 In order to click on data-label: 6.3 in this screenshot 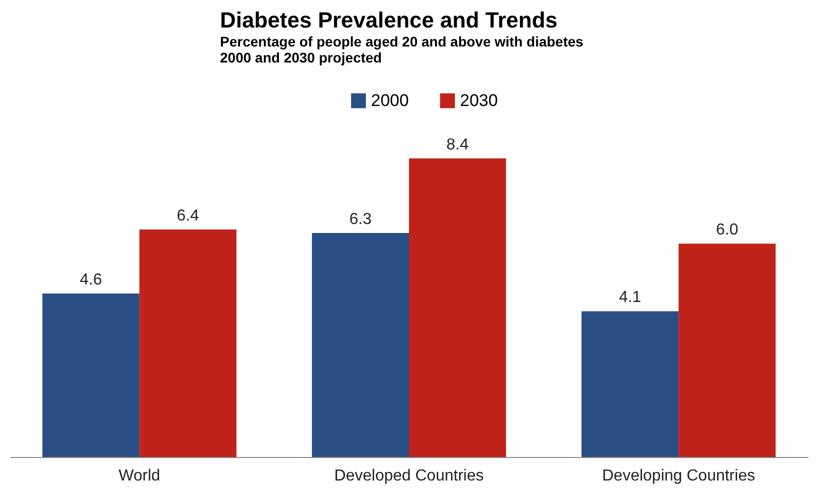, I will do `click(360, 219)`.